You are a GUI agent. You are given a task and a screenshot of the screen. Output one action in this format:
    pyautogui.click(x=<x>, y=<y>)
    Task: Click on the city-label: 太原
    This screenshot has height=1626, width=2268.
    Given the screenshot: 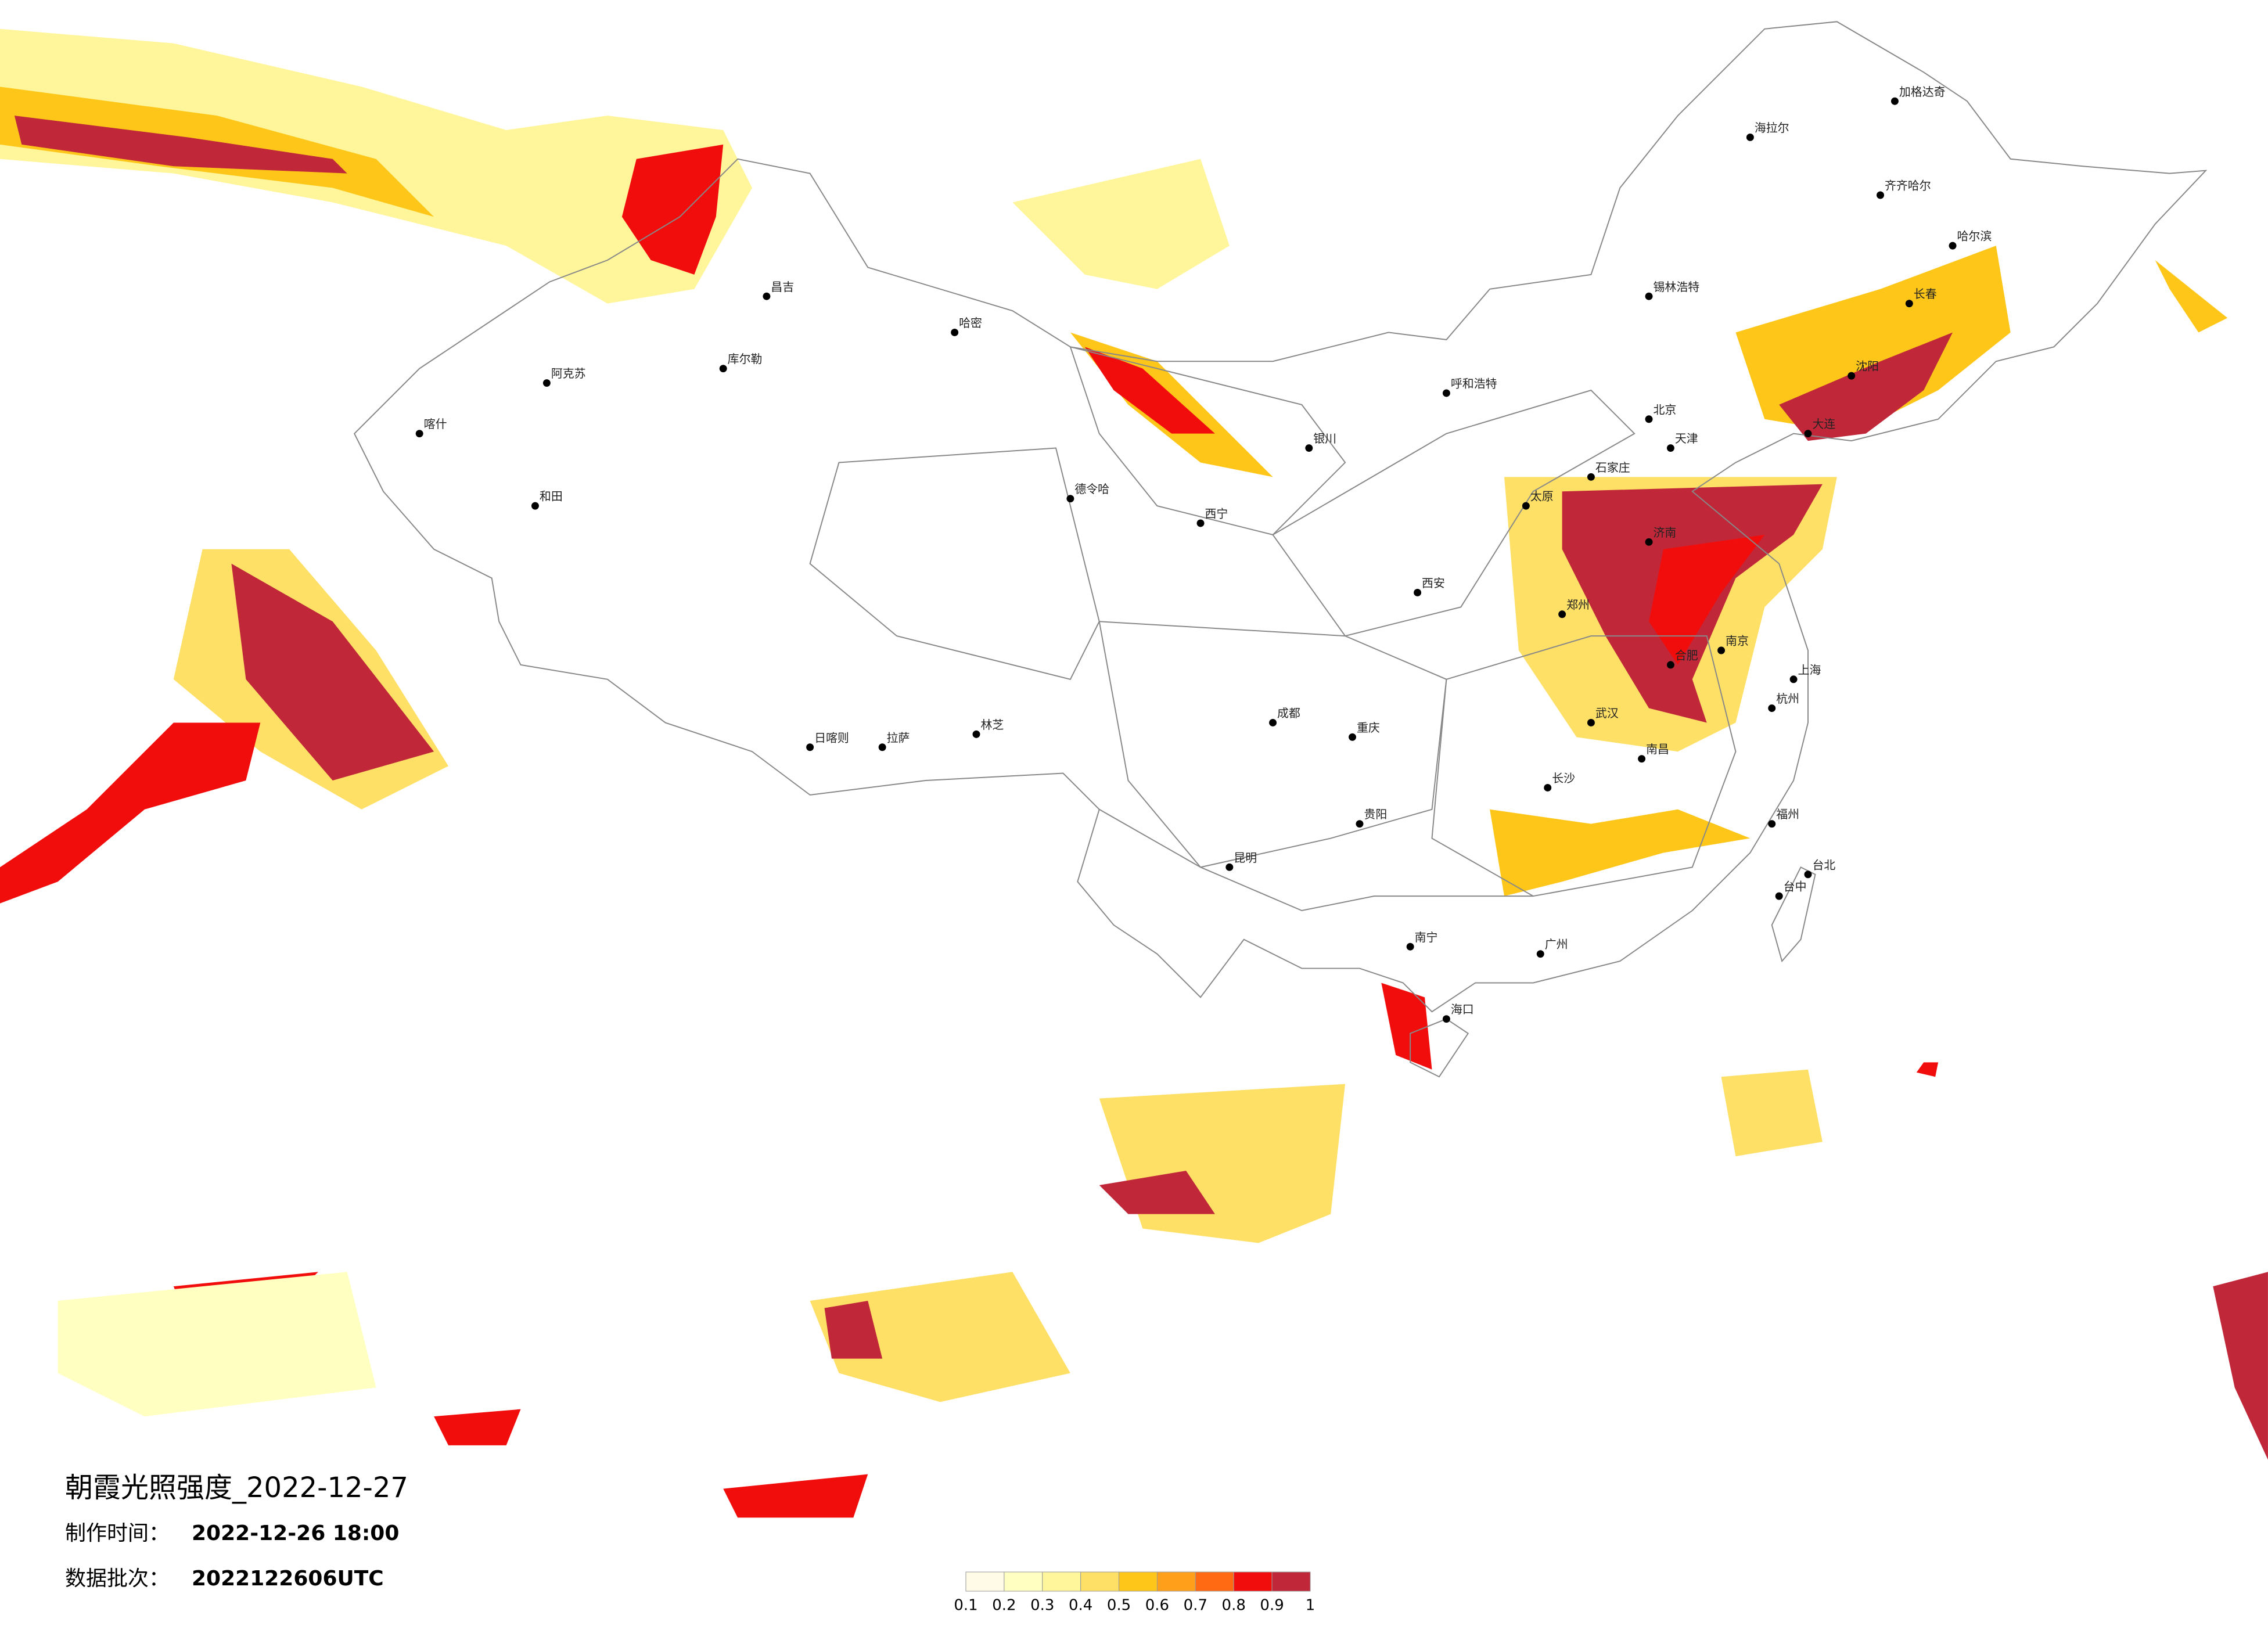 What is the action you would take?
    pyautogui.click(x=1542, y=497)
    